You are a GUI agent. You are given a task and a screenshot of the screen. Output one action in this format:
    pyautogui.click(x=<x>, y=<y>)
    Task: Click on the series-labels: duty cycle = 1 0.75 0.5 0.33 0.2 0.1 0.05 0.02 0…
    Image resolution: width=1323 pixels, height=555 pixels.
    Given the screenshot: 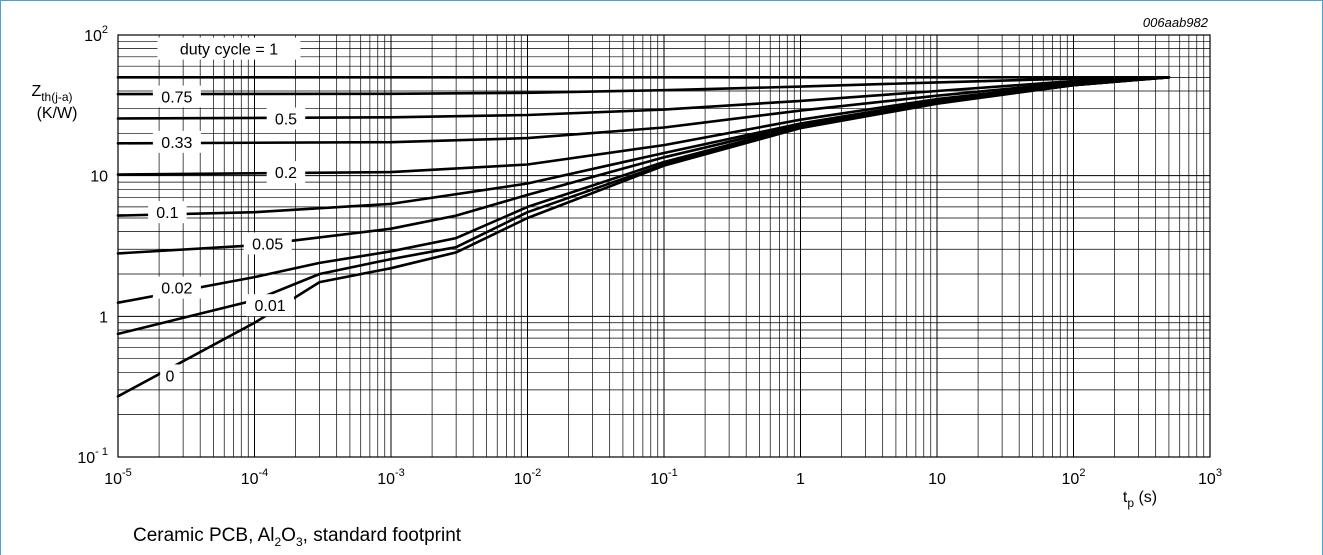 What is the action you would take?
    pyautogui.click(x=227, y=212)
    